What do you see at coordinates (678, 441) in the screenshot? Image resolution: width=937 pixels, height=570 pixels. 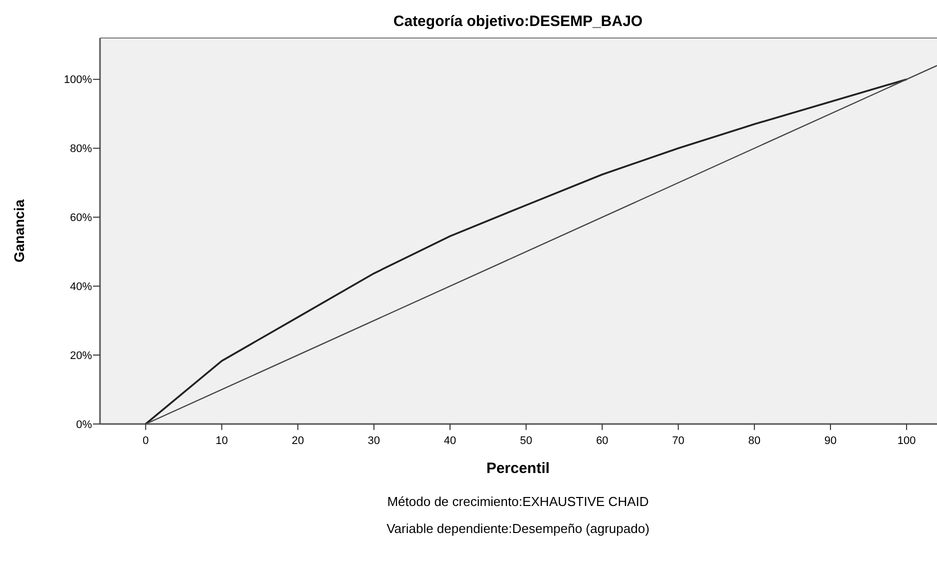 I see `x-tick-label: 70` at bounding box center [678, 441].